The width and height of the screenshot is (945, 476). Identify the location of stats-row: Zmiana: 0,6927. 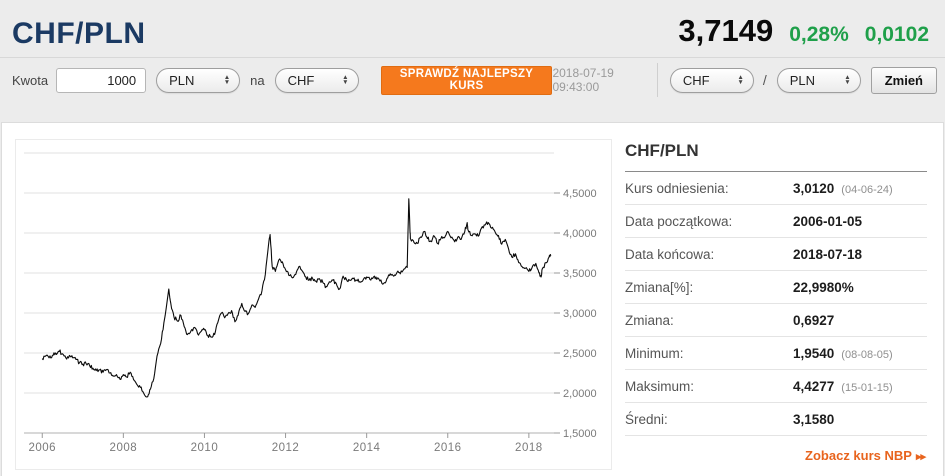
(776, 320).